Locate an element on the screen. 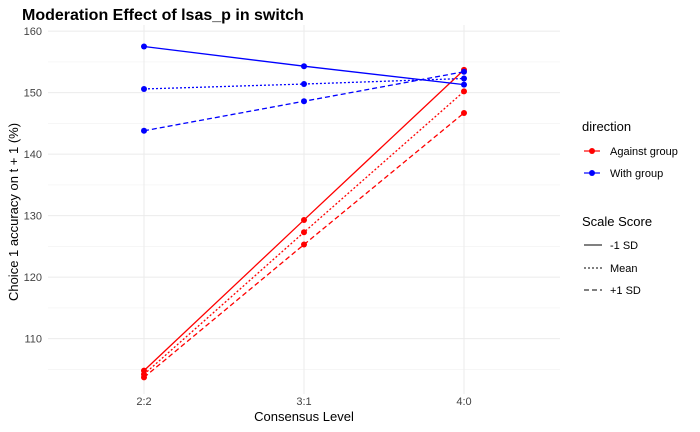  y-tick-label: 110 is located at coordinates (33, 340).